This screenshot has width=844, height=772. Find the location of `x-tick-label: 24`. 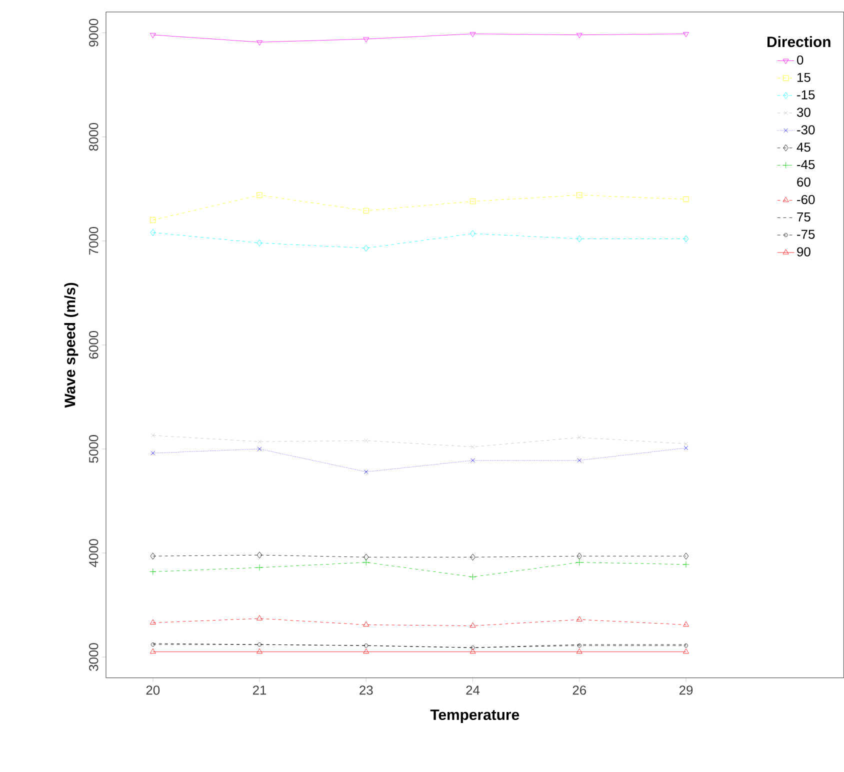

x-tick-label: 24 is located at coordinates (473, 690).